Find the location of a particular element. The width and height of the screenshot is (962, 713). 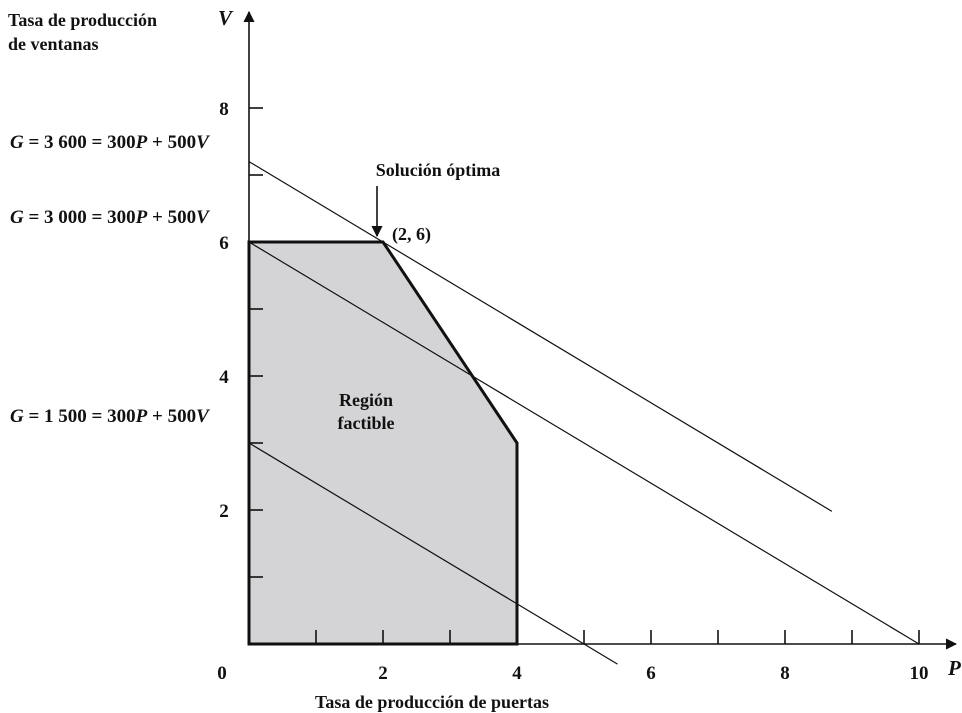

objective-label-3000: G = 3 000 = 300P + 500V is located at coordinates (110, 217).